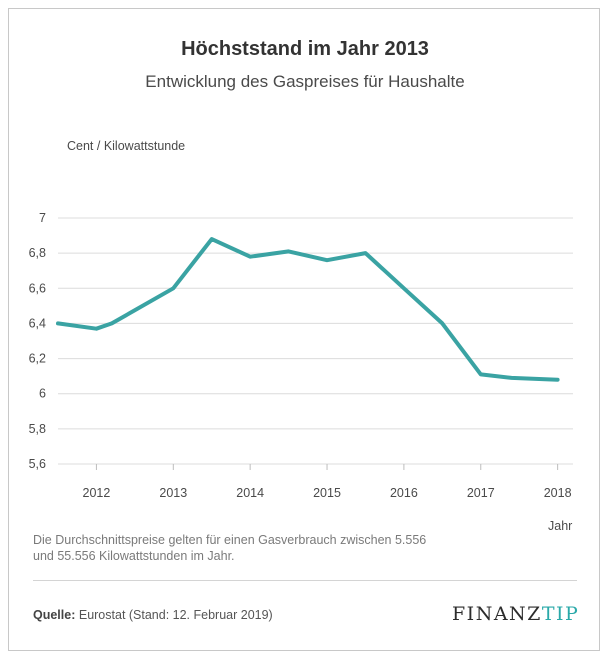 This screenshot has width=610, height=661. What do you see at coordinates (42, 218) in the screenshot?
I see `y-tick-label: 7` at bounding box center [42, 218].